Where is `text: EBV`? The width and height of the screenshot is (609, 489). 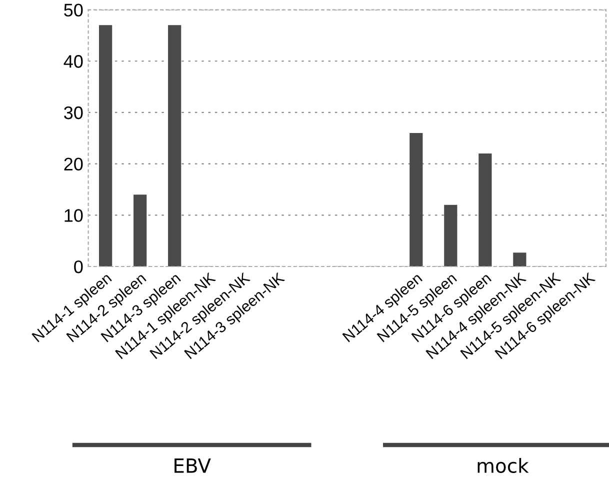 text: EBV is located at coordinates (192, 465).